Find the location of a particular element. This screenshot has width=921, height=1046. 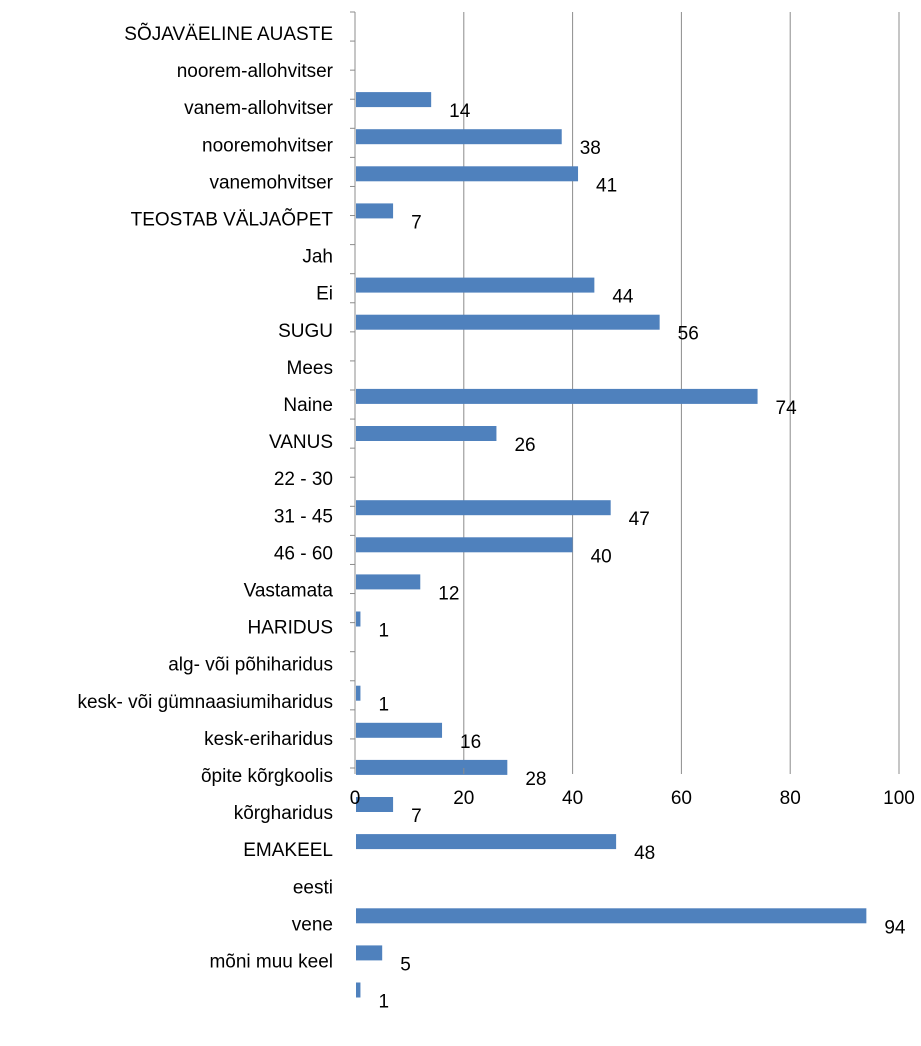

data-label: 5 is located at coordinates (405, 964).